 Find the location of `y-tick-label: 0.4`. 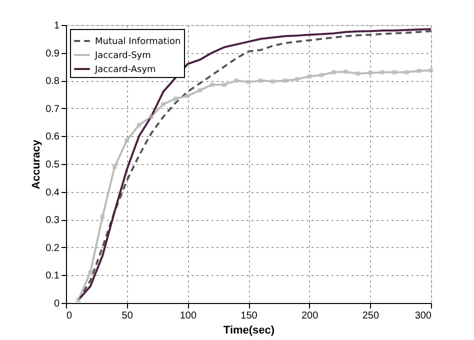

y-tick-label: 0.4 is located at coordinates (53, 192).